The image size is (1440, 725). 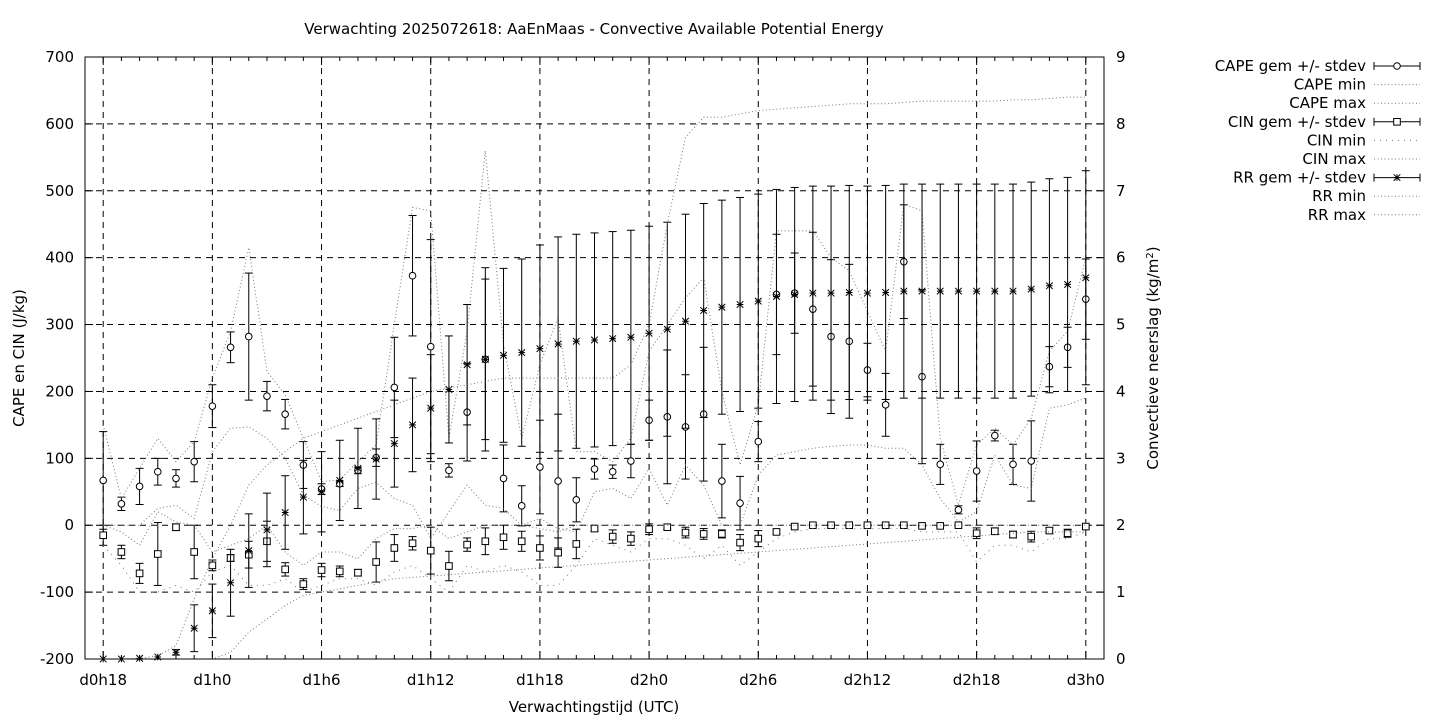 What do you see at coordinates (1334, 159) in the screenshot?
I see `legend-label: CIN max` at bounding box center [1334, 159].